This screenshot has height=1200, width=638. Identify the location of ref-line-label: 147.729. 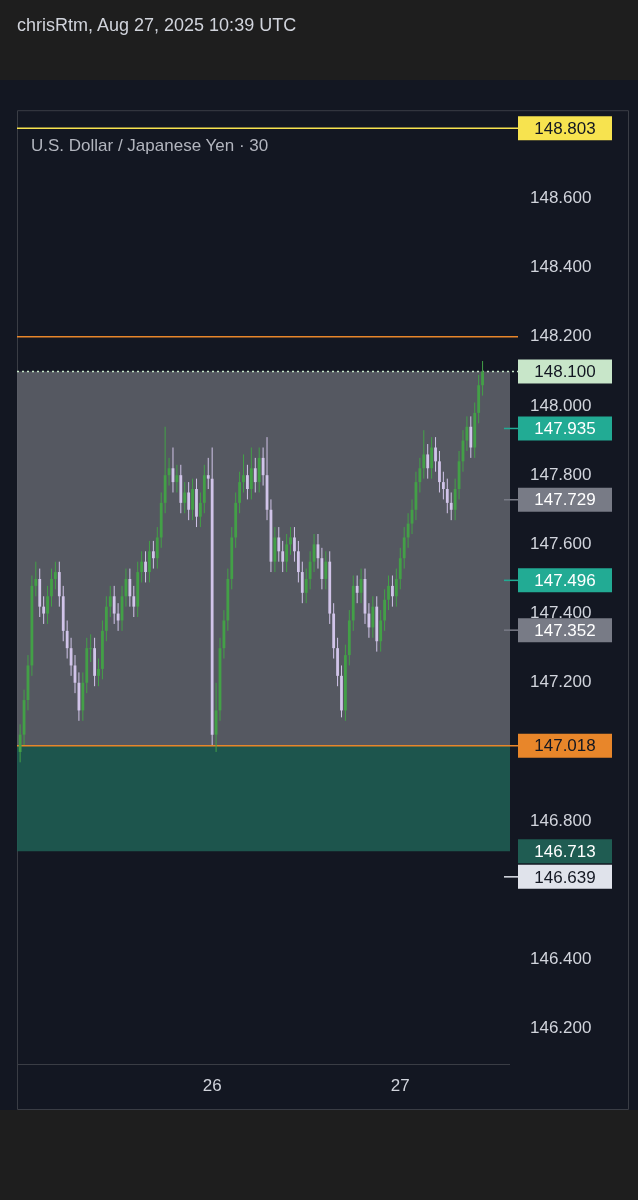
(565, 500).